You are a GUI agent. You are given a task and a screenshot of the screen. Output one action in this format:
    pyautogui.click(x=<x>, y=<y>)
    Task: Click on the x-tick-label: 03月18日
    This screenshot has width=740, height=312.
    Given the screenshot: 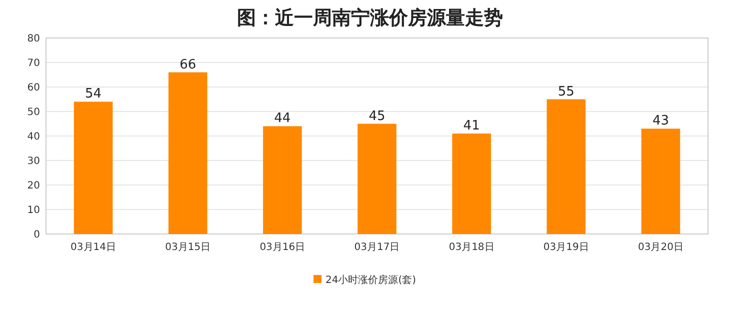 What is the action you would take?
    pyautogui.click(x=471, y=247)
    